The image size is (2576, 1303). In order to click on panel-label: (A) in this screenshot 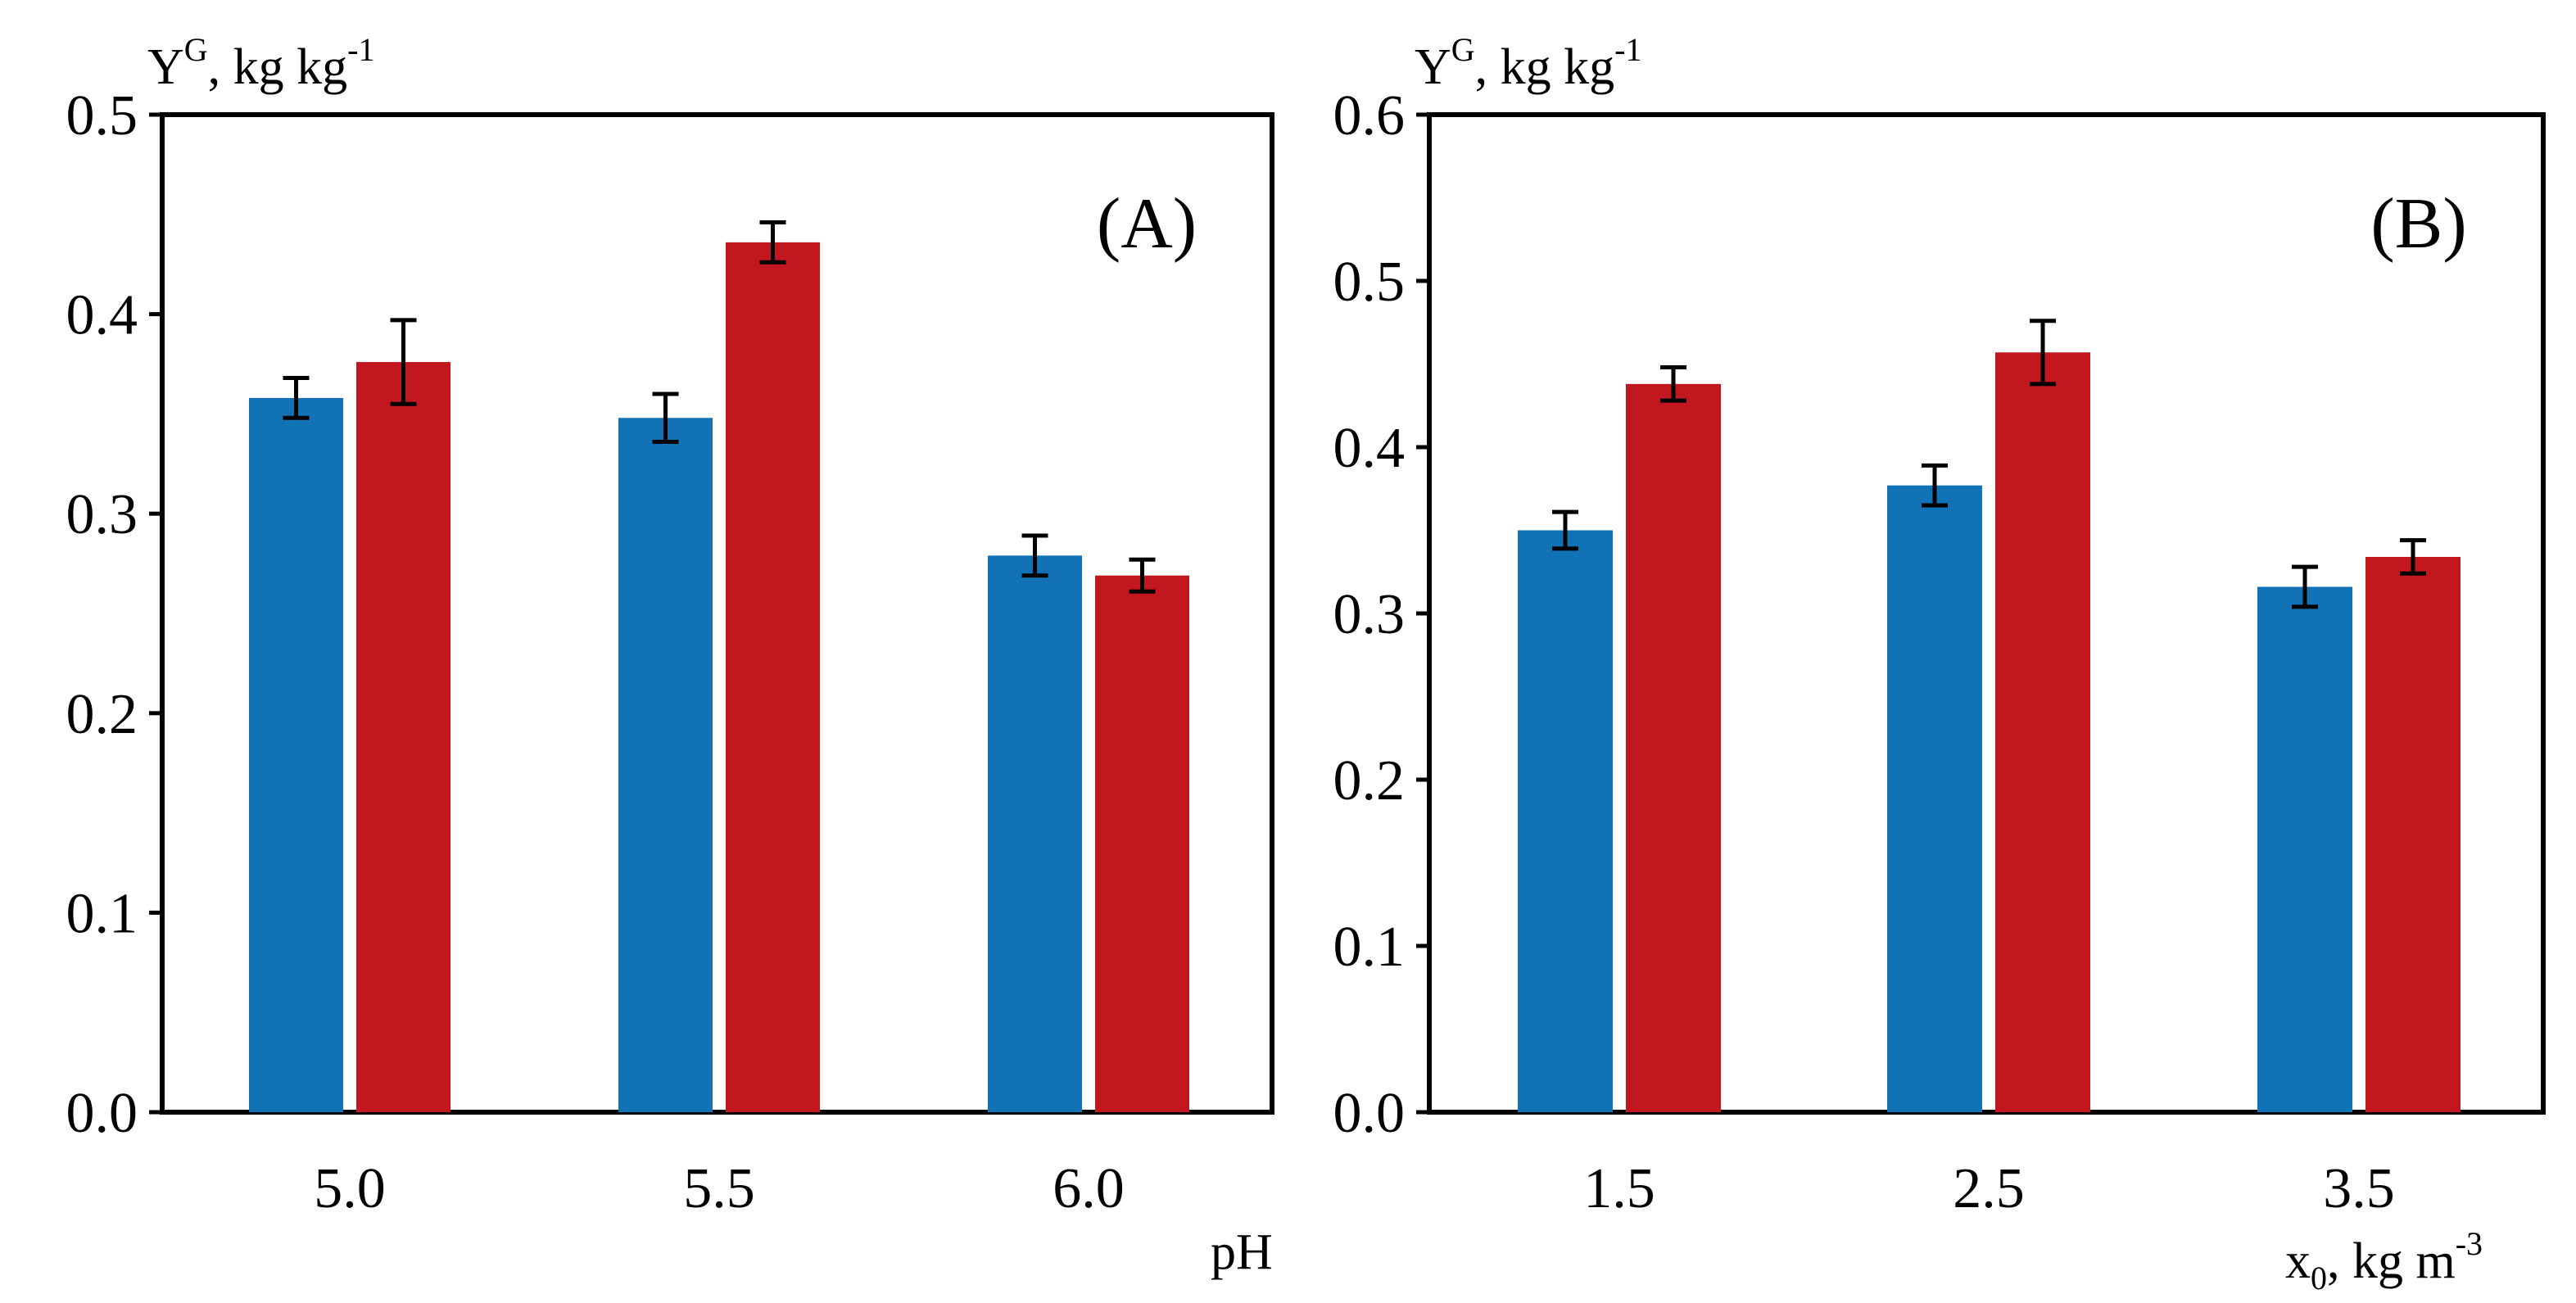, I will do `click(1147, 224)`.